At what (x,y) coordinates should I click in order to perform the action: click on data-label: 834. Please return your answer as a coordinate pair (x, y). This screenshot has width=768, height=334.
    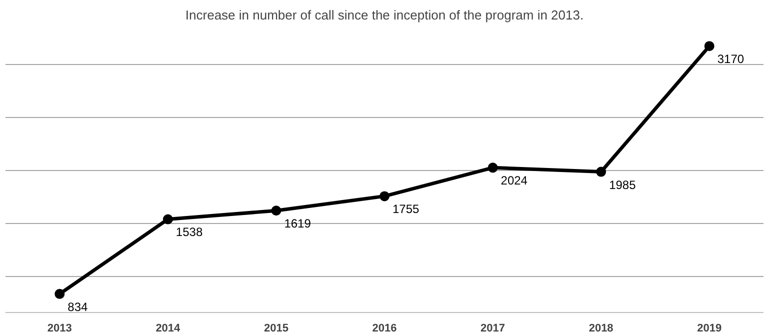
    Looking at the image, I should click on (78, 307).